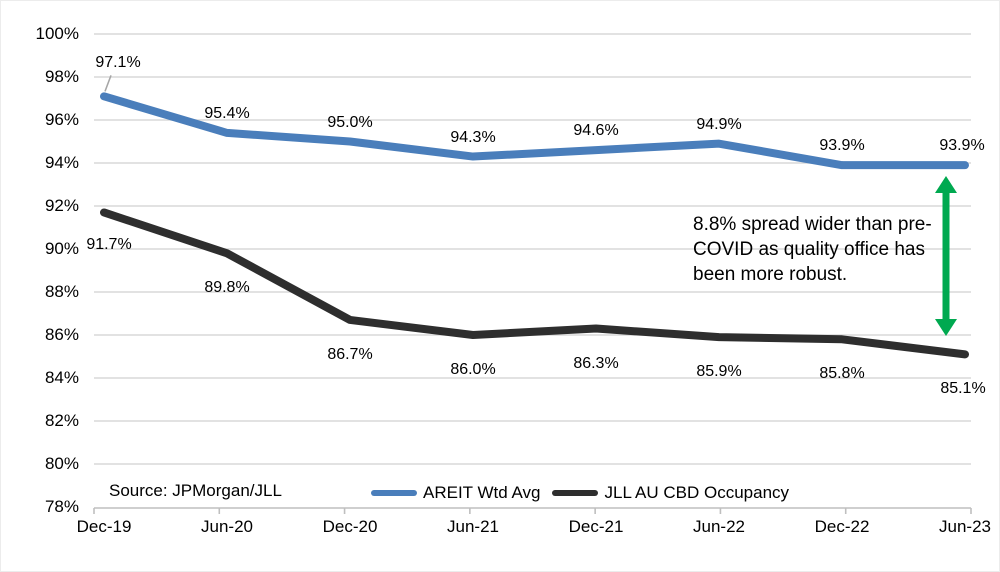  Describe the element at coordinates (350, 526) in the screenshot. I see `x-axis-label: Dec-20` at that location.